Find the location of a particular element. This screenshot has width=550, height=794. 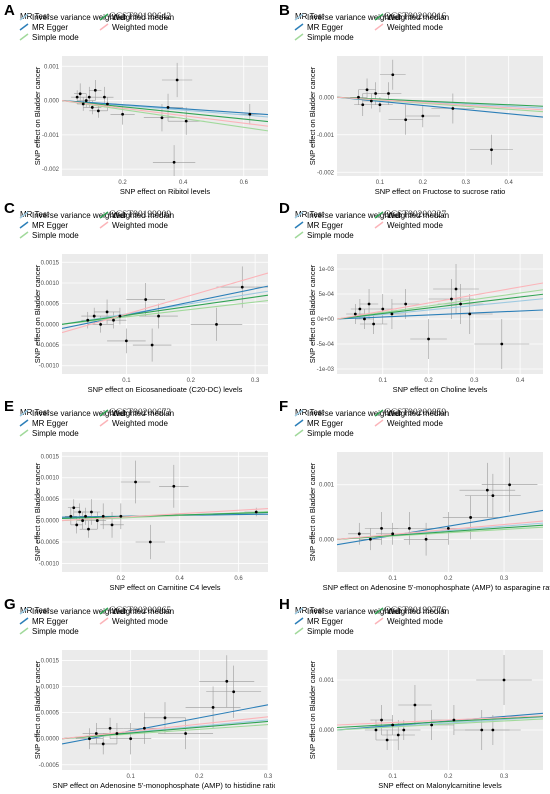

panel-letter: C is located at coordinates (9, 208).